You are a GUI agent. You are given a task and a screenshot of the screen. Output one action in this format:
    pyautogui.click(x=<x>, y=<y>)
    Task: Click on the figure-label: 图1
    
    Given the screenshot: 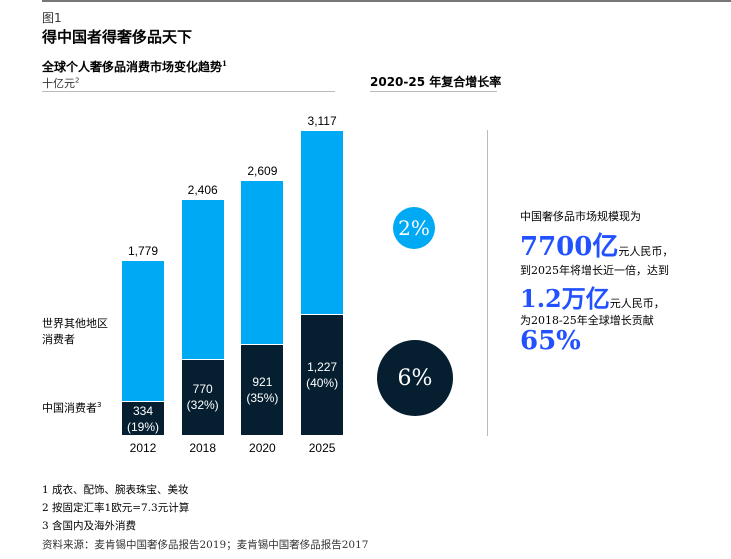 What is the action you would take?
    pyautogui.click(x=52, y=18)
    